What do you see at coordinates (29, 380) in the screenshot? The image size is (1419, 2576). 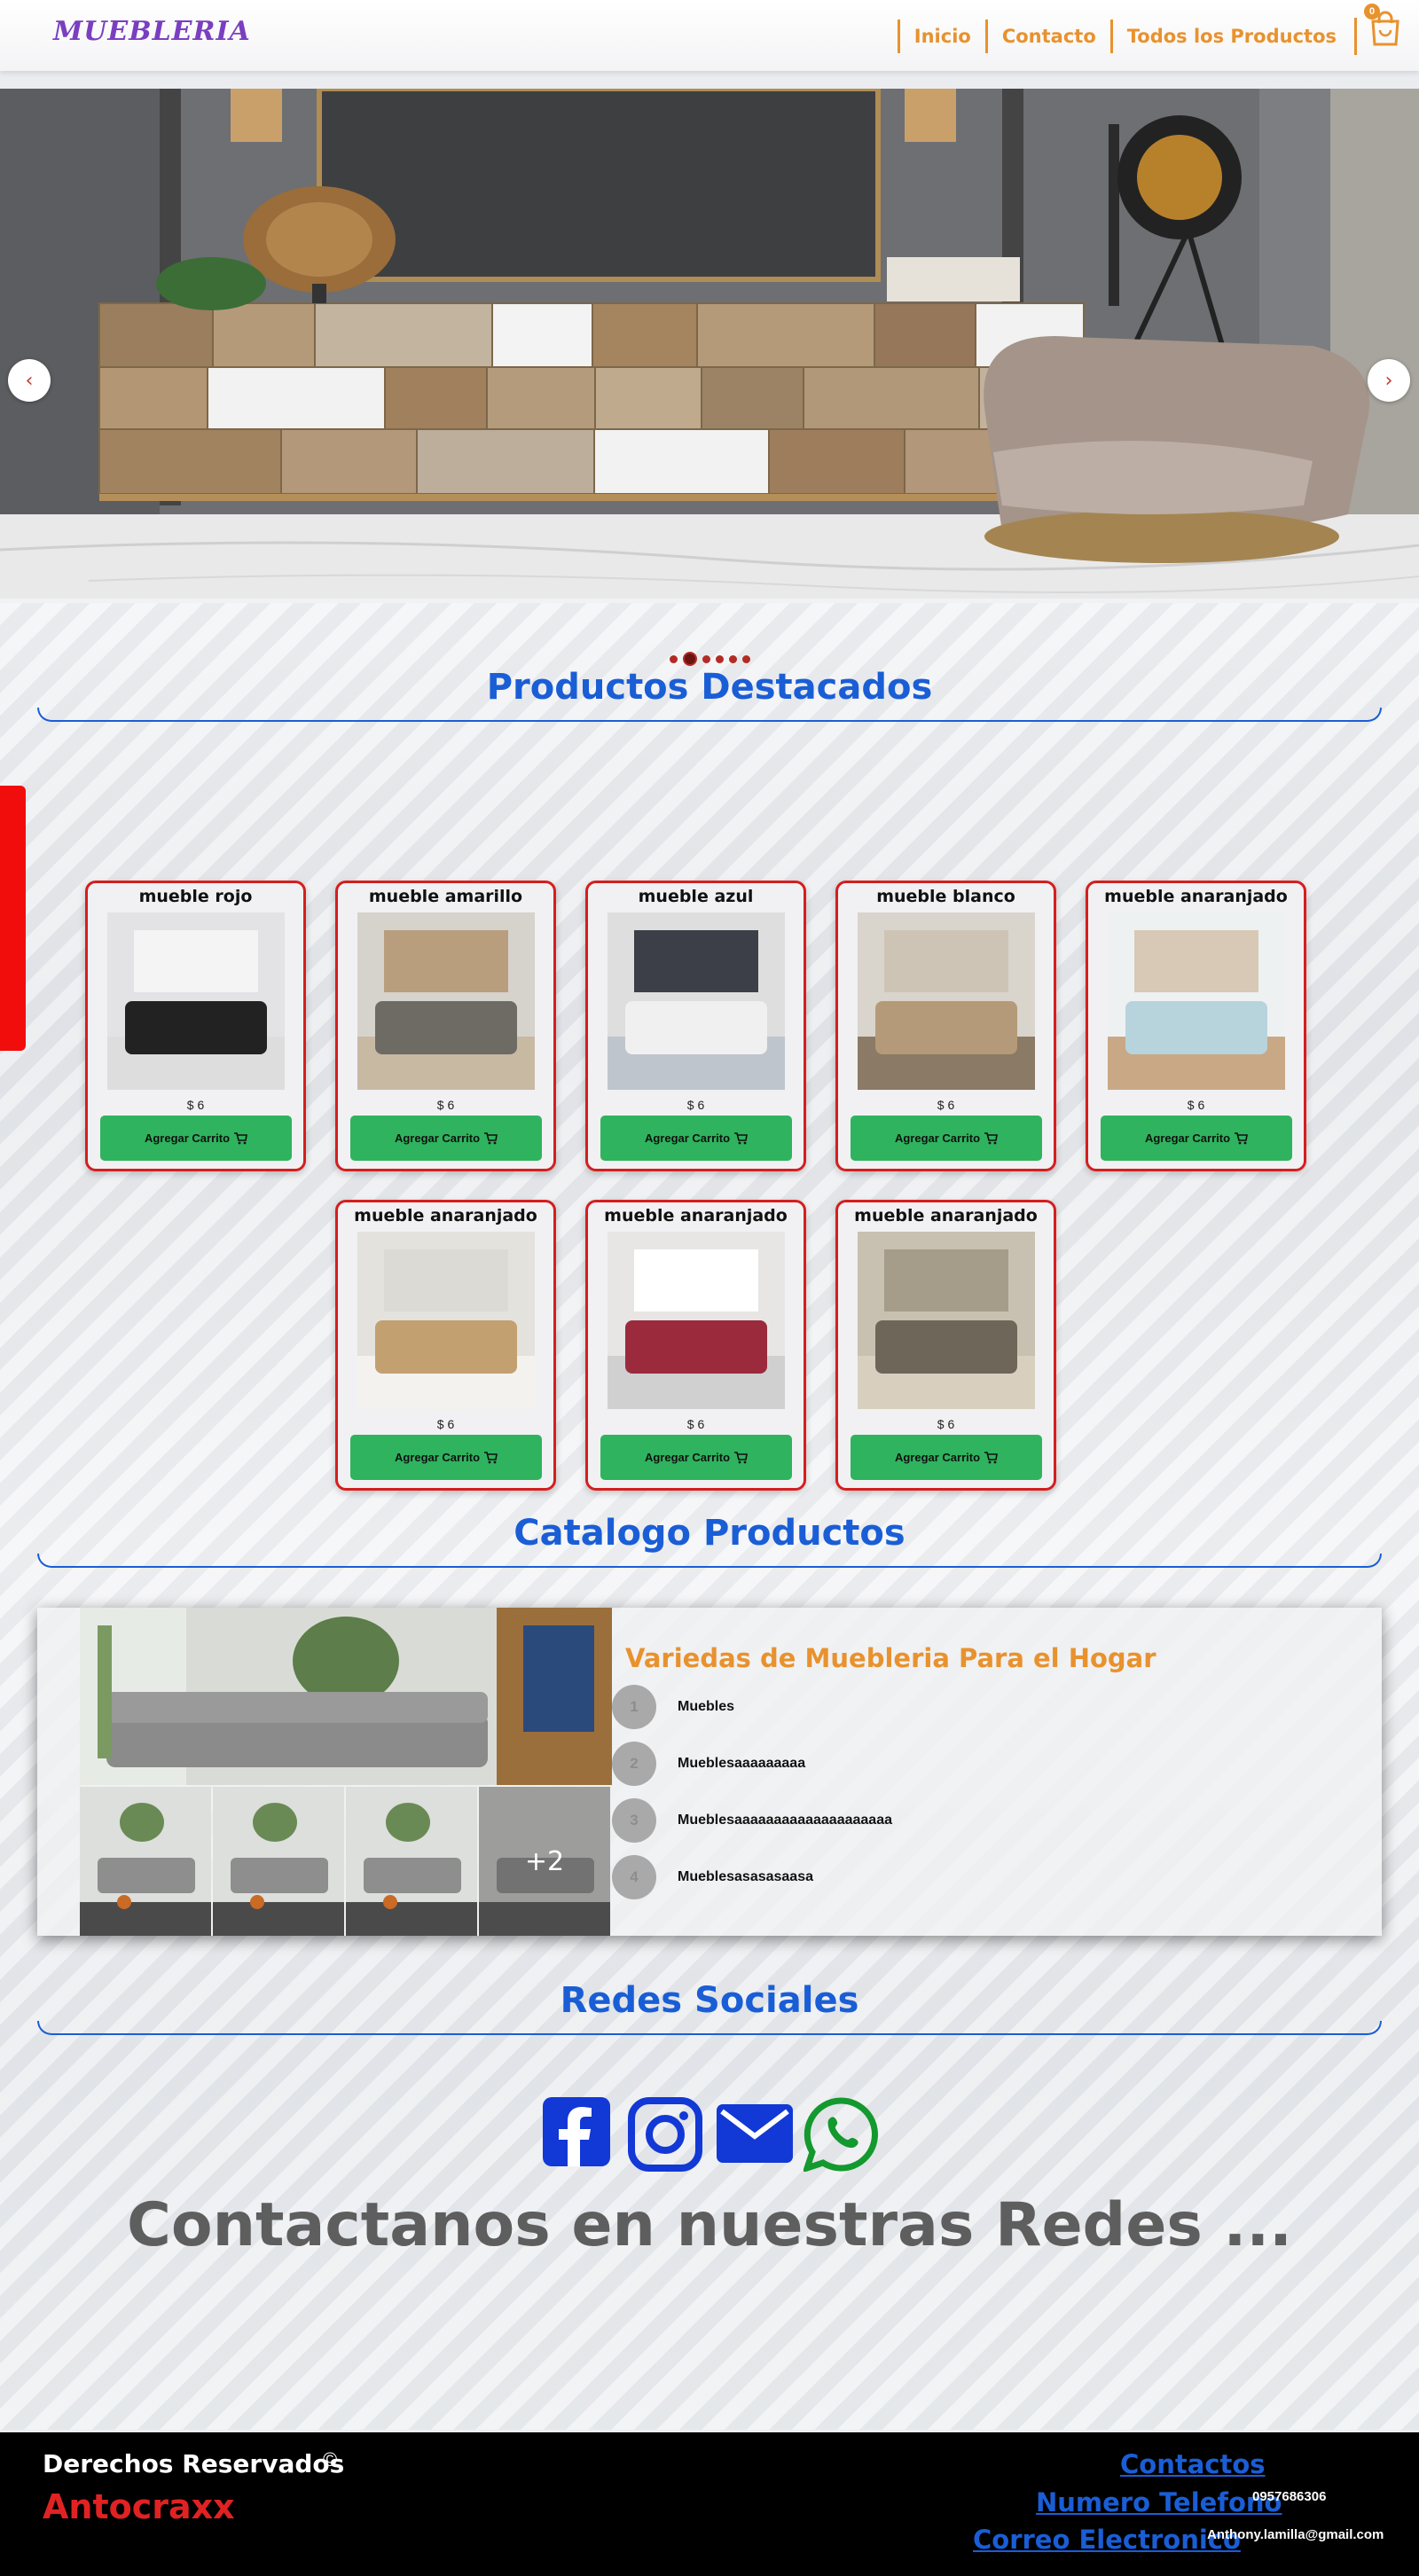 I see `carousel-prev-button: ‹` at bounding box center [29, 380].